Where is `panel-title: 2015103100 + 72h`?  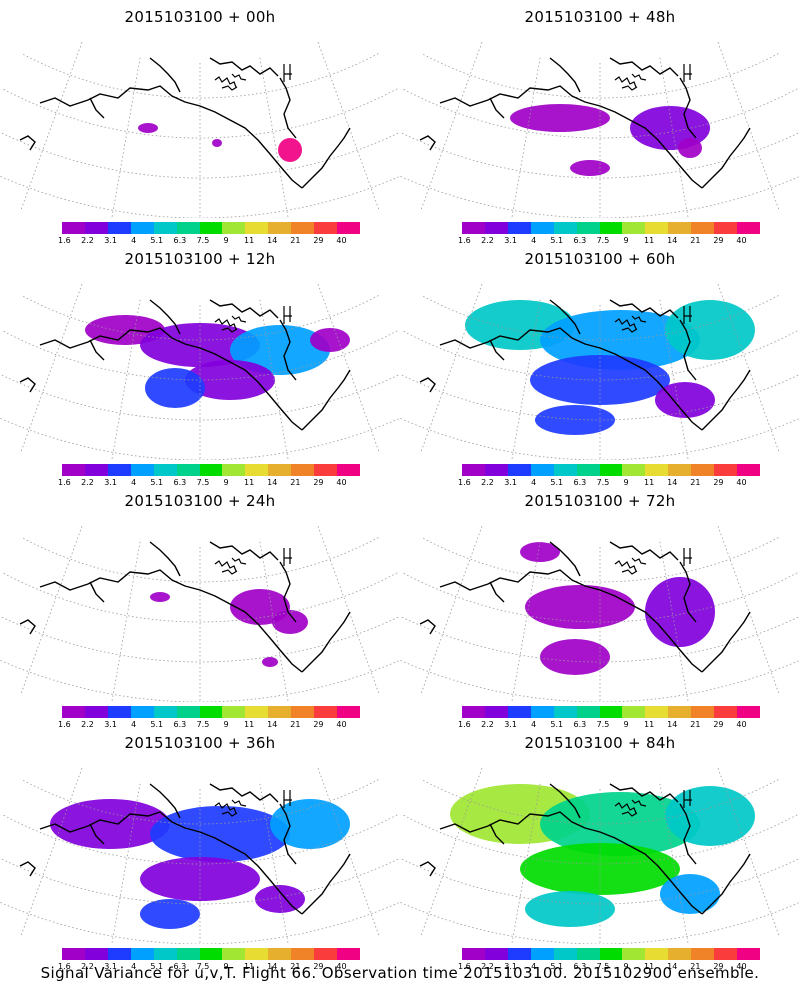
panel-title: 2015103100 + 72h is located at coordinates (600, 501).